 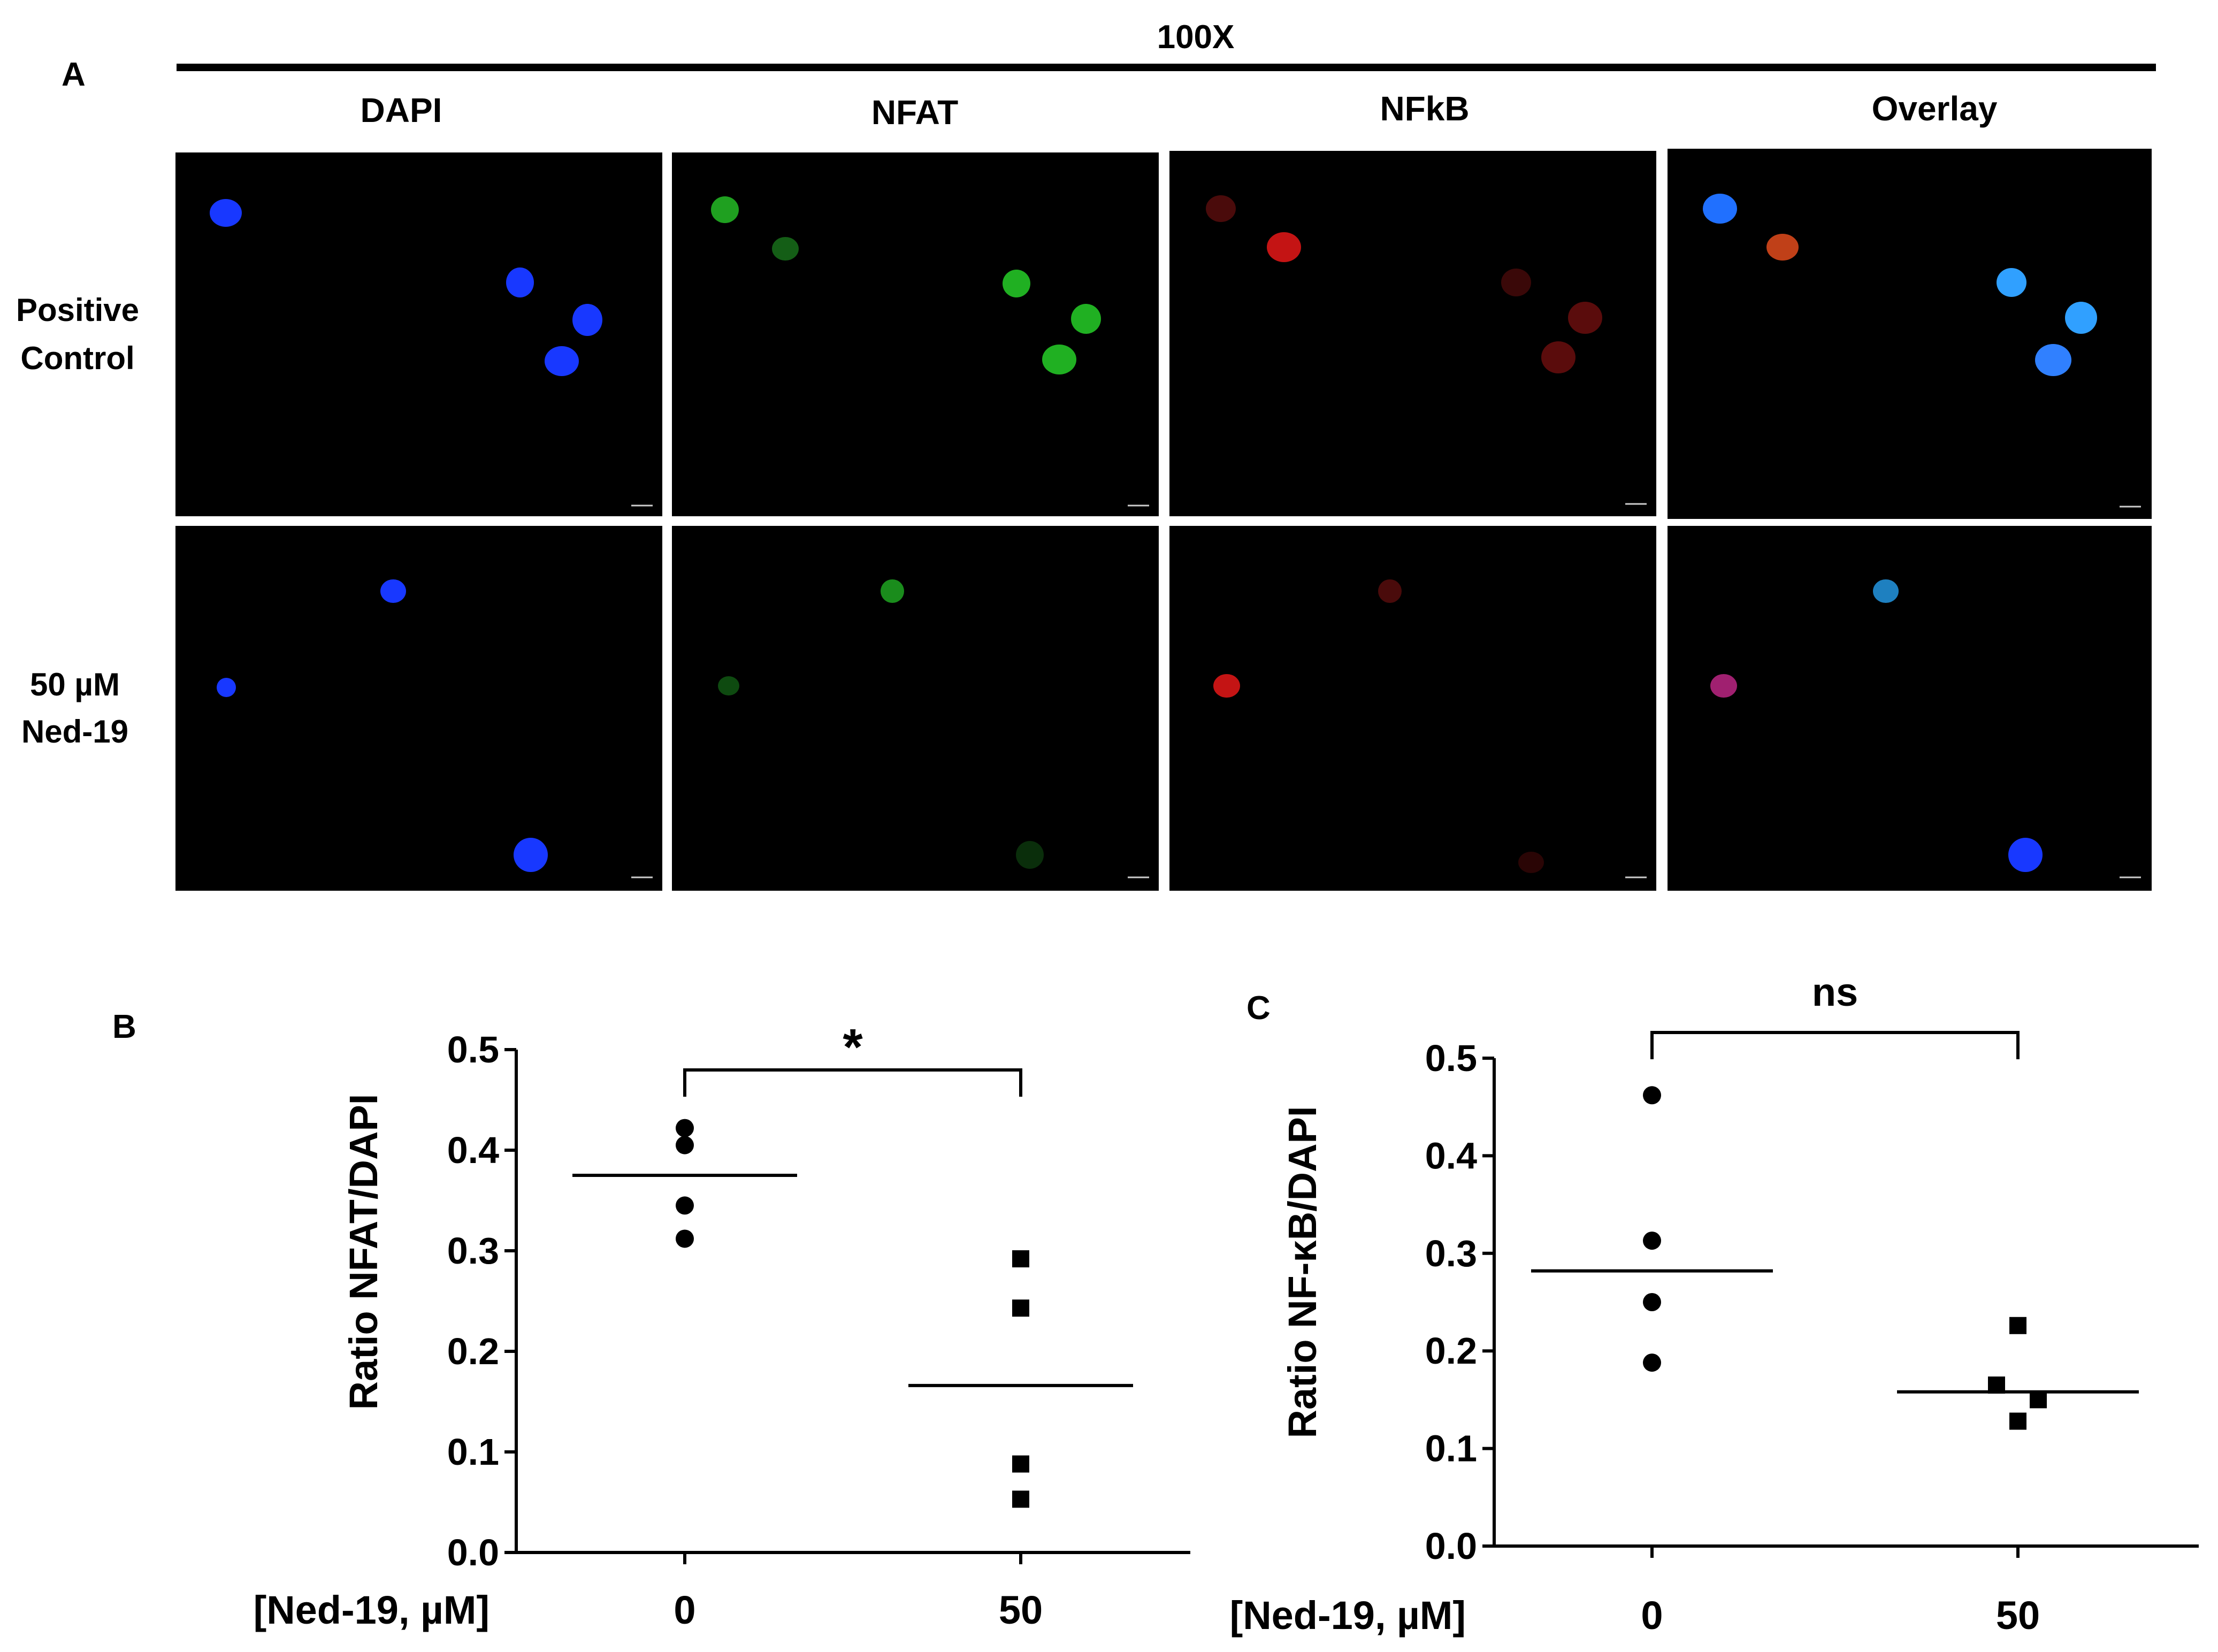 I want to click on chart-c-plot: 0.0 0.1 0.2 0.3 0.4 0.5 0 50 ns, so click(x=1812, y=1304).